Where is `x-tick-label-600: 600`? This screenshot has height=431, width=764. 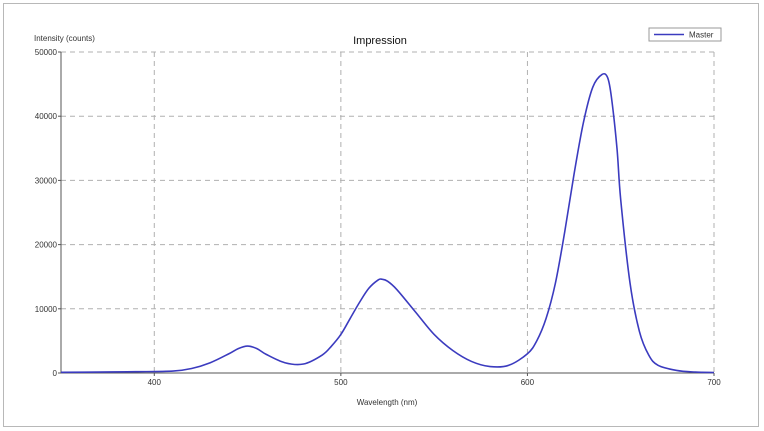
x-tick-label-600: 600 is located at coordinates (528, 382).